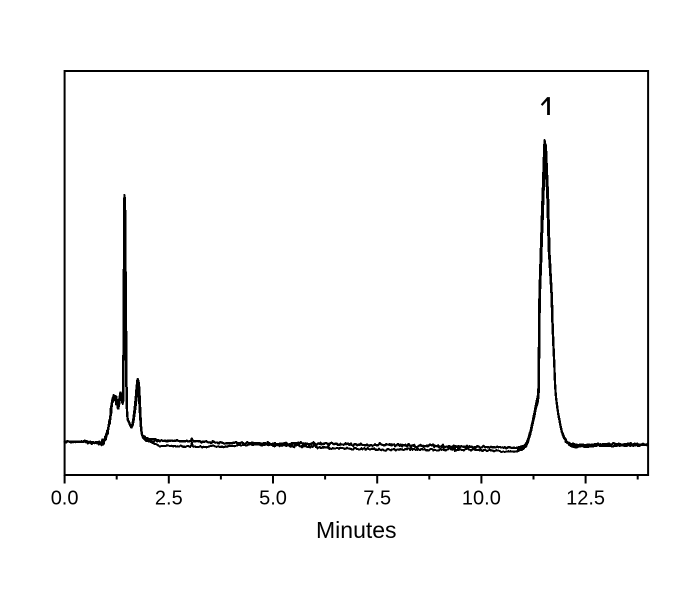 The image size is (700, 600). Describe the element at coordinates (356, 530) in the screenshot. I see `svg-text: Minutes` at that location.